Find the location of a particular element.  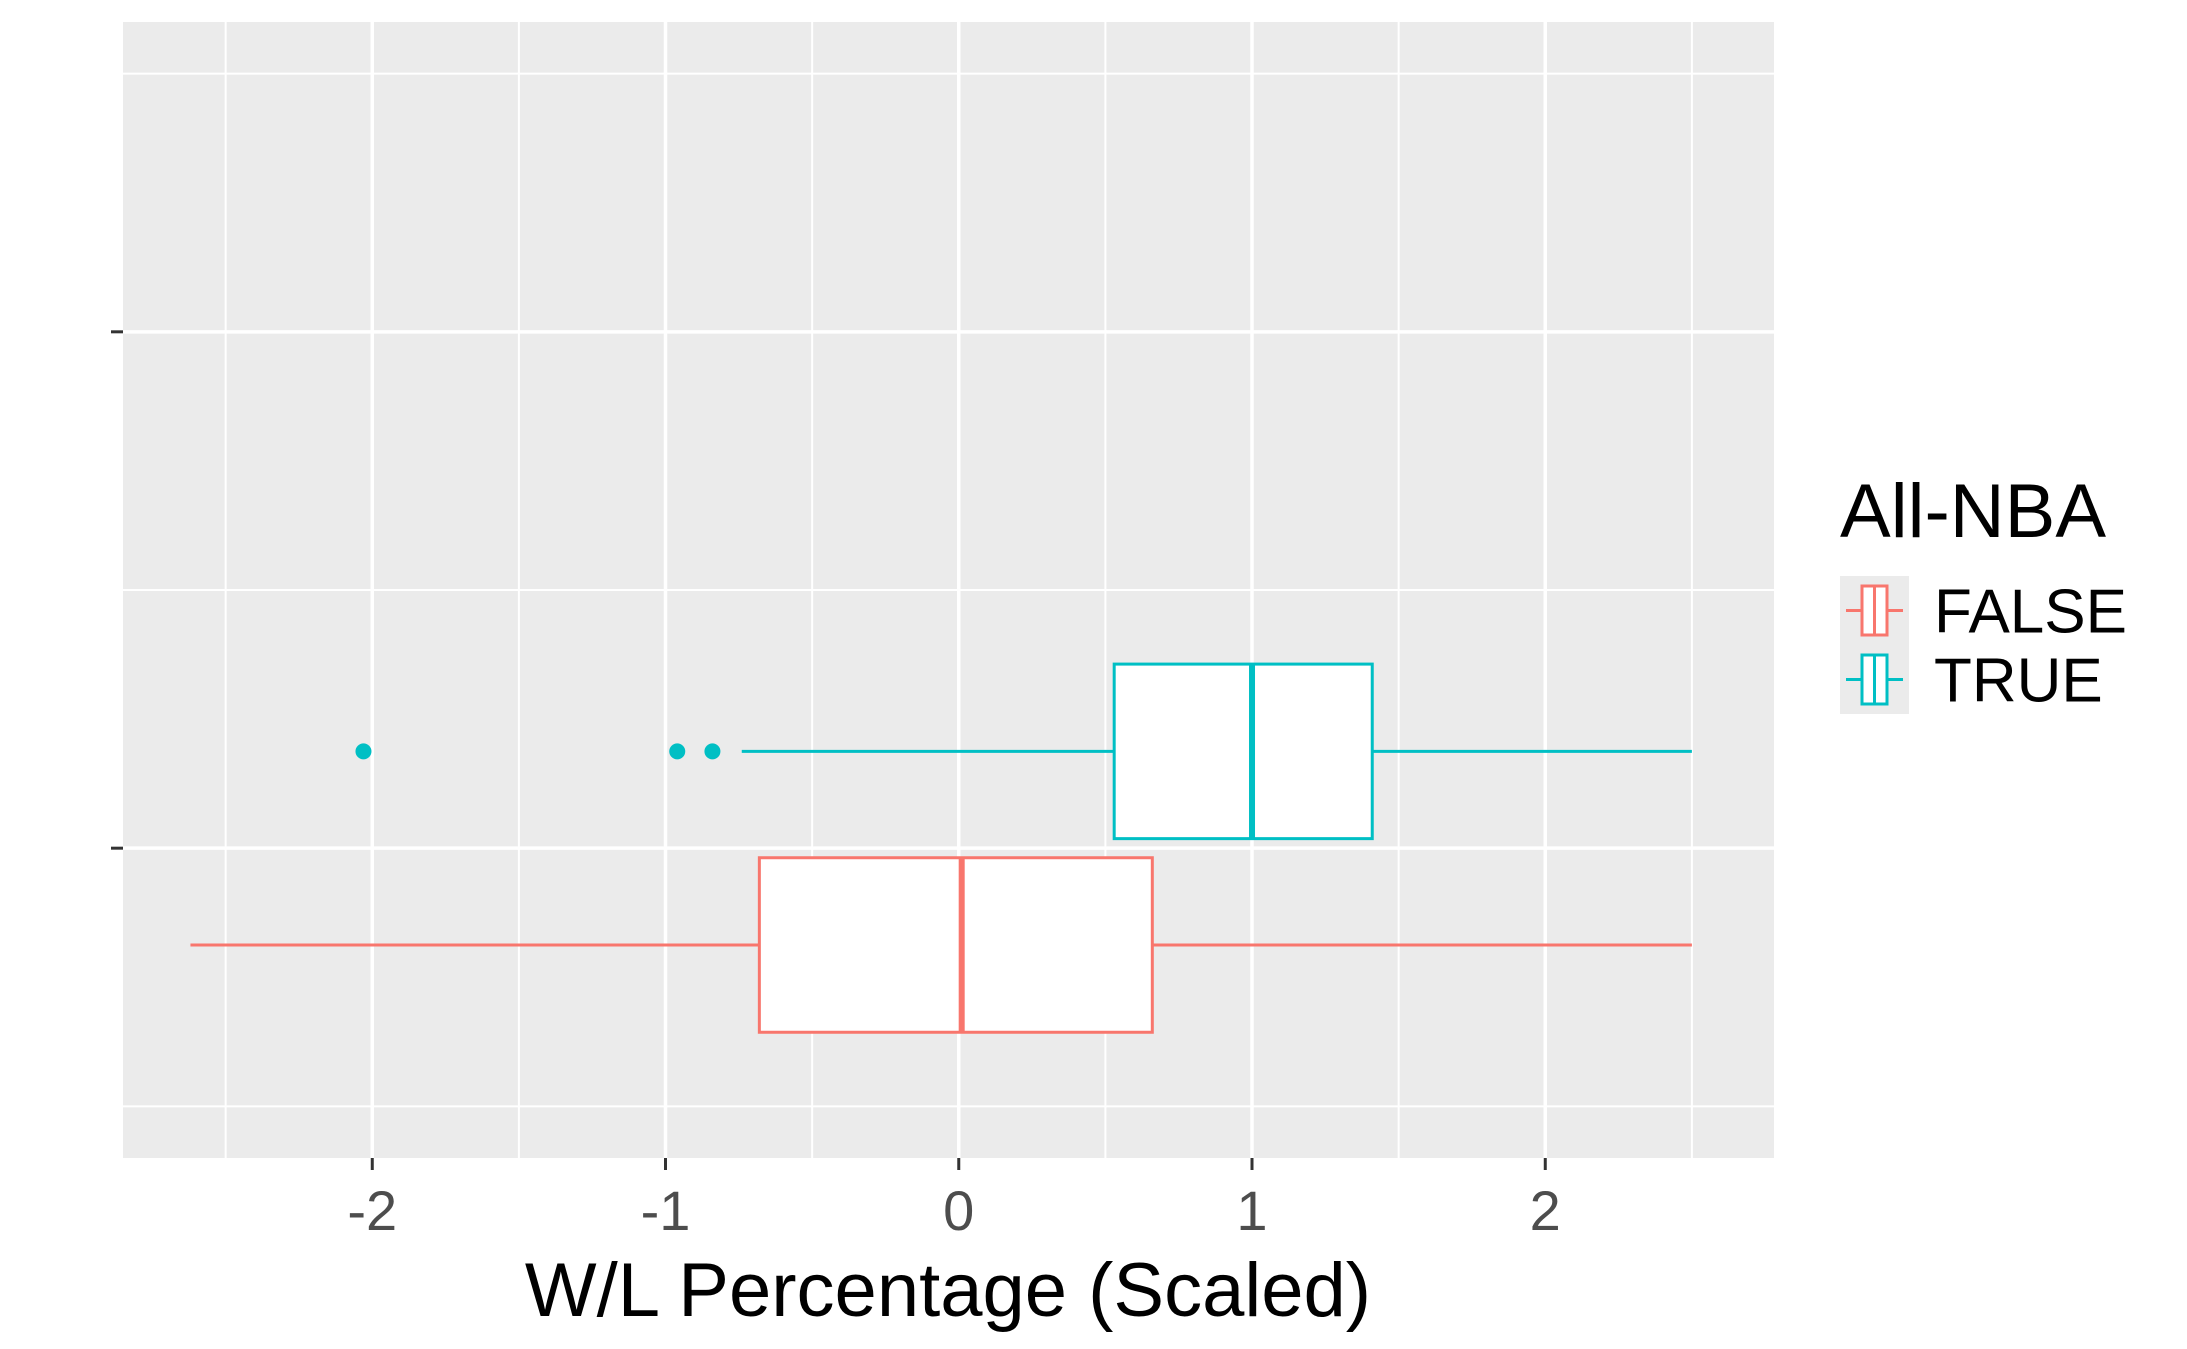

x-tick-label: 1 is located at coordinates (1251, 1210).